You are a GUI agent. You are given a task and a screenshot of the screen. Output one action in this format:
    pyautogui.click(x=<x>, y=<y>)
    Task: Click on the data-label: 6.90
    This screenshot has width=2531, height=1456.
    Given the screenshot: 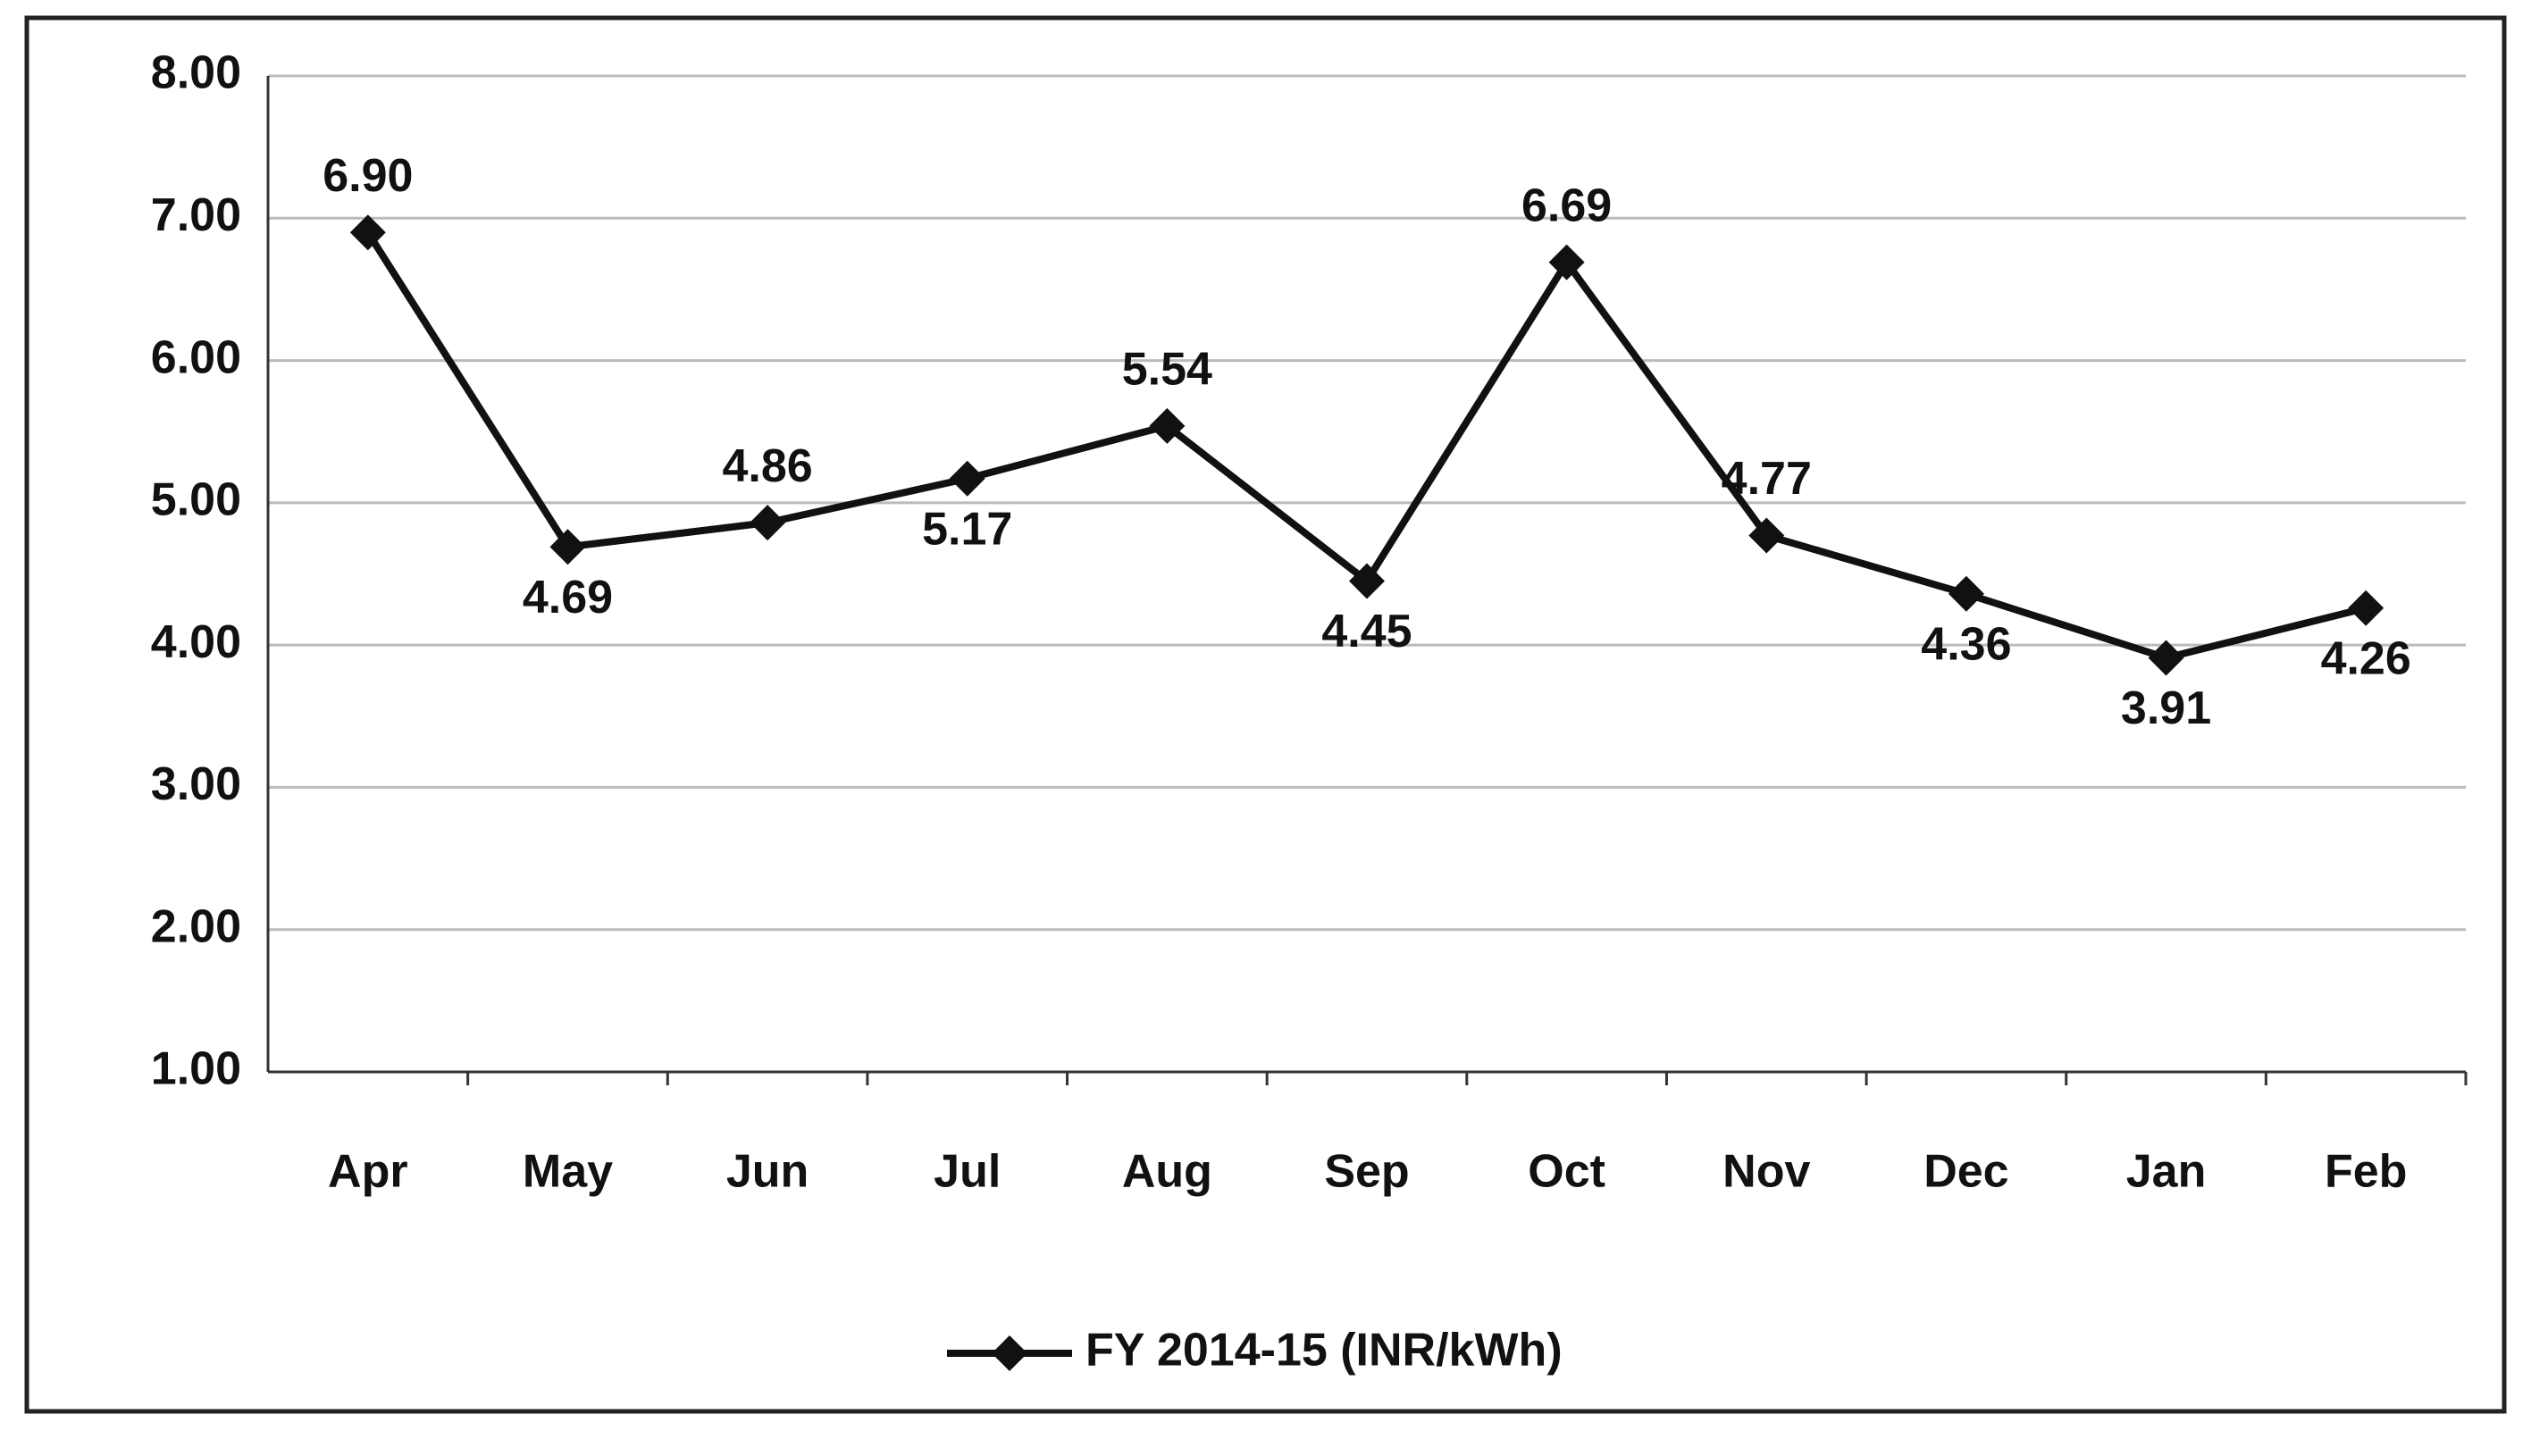 What is the action you would take?
    pyautogui.click(x=368, y=176)
    